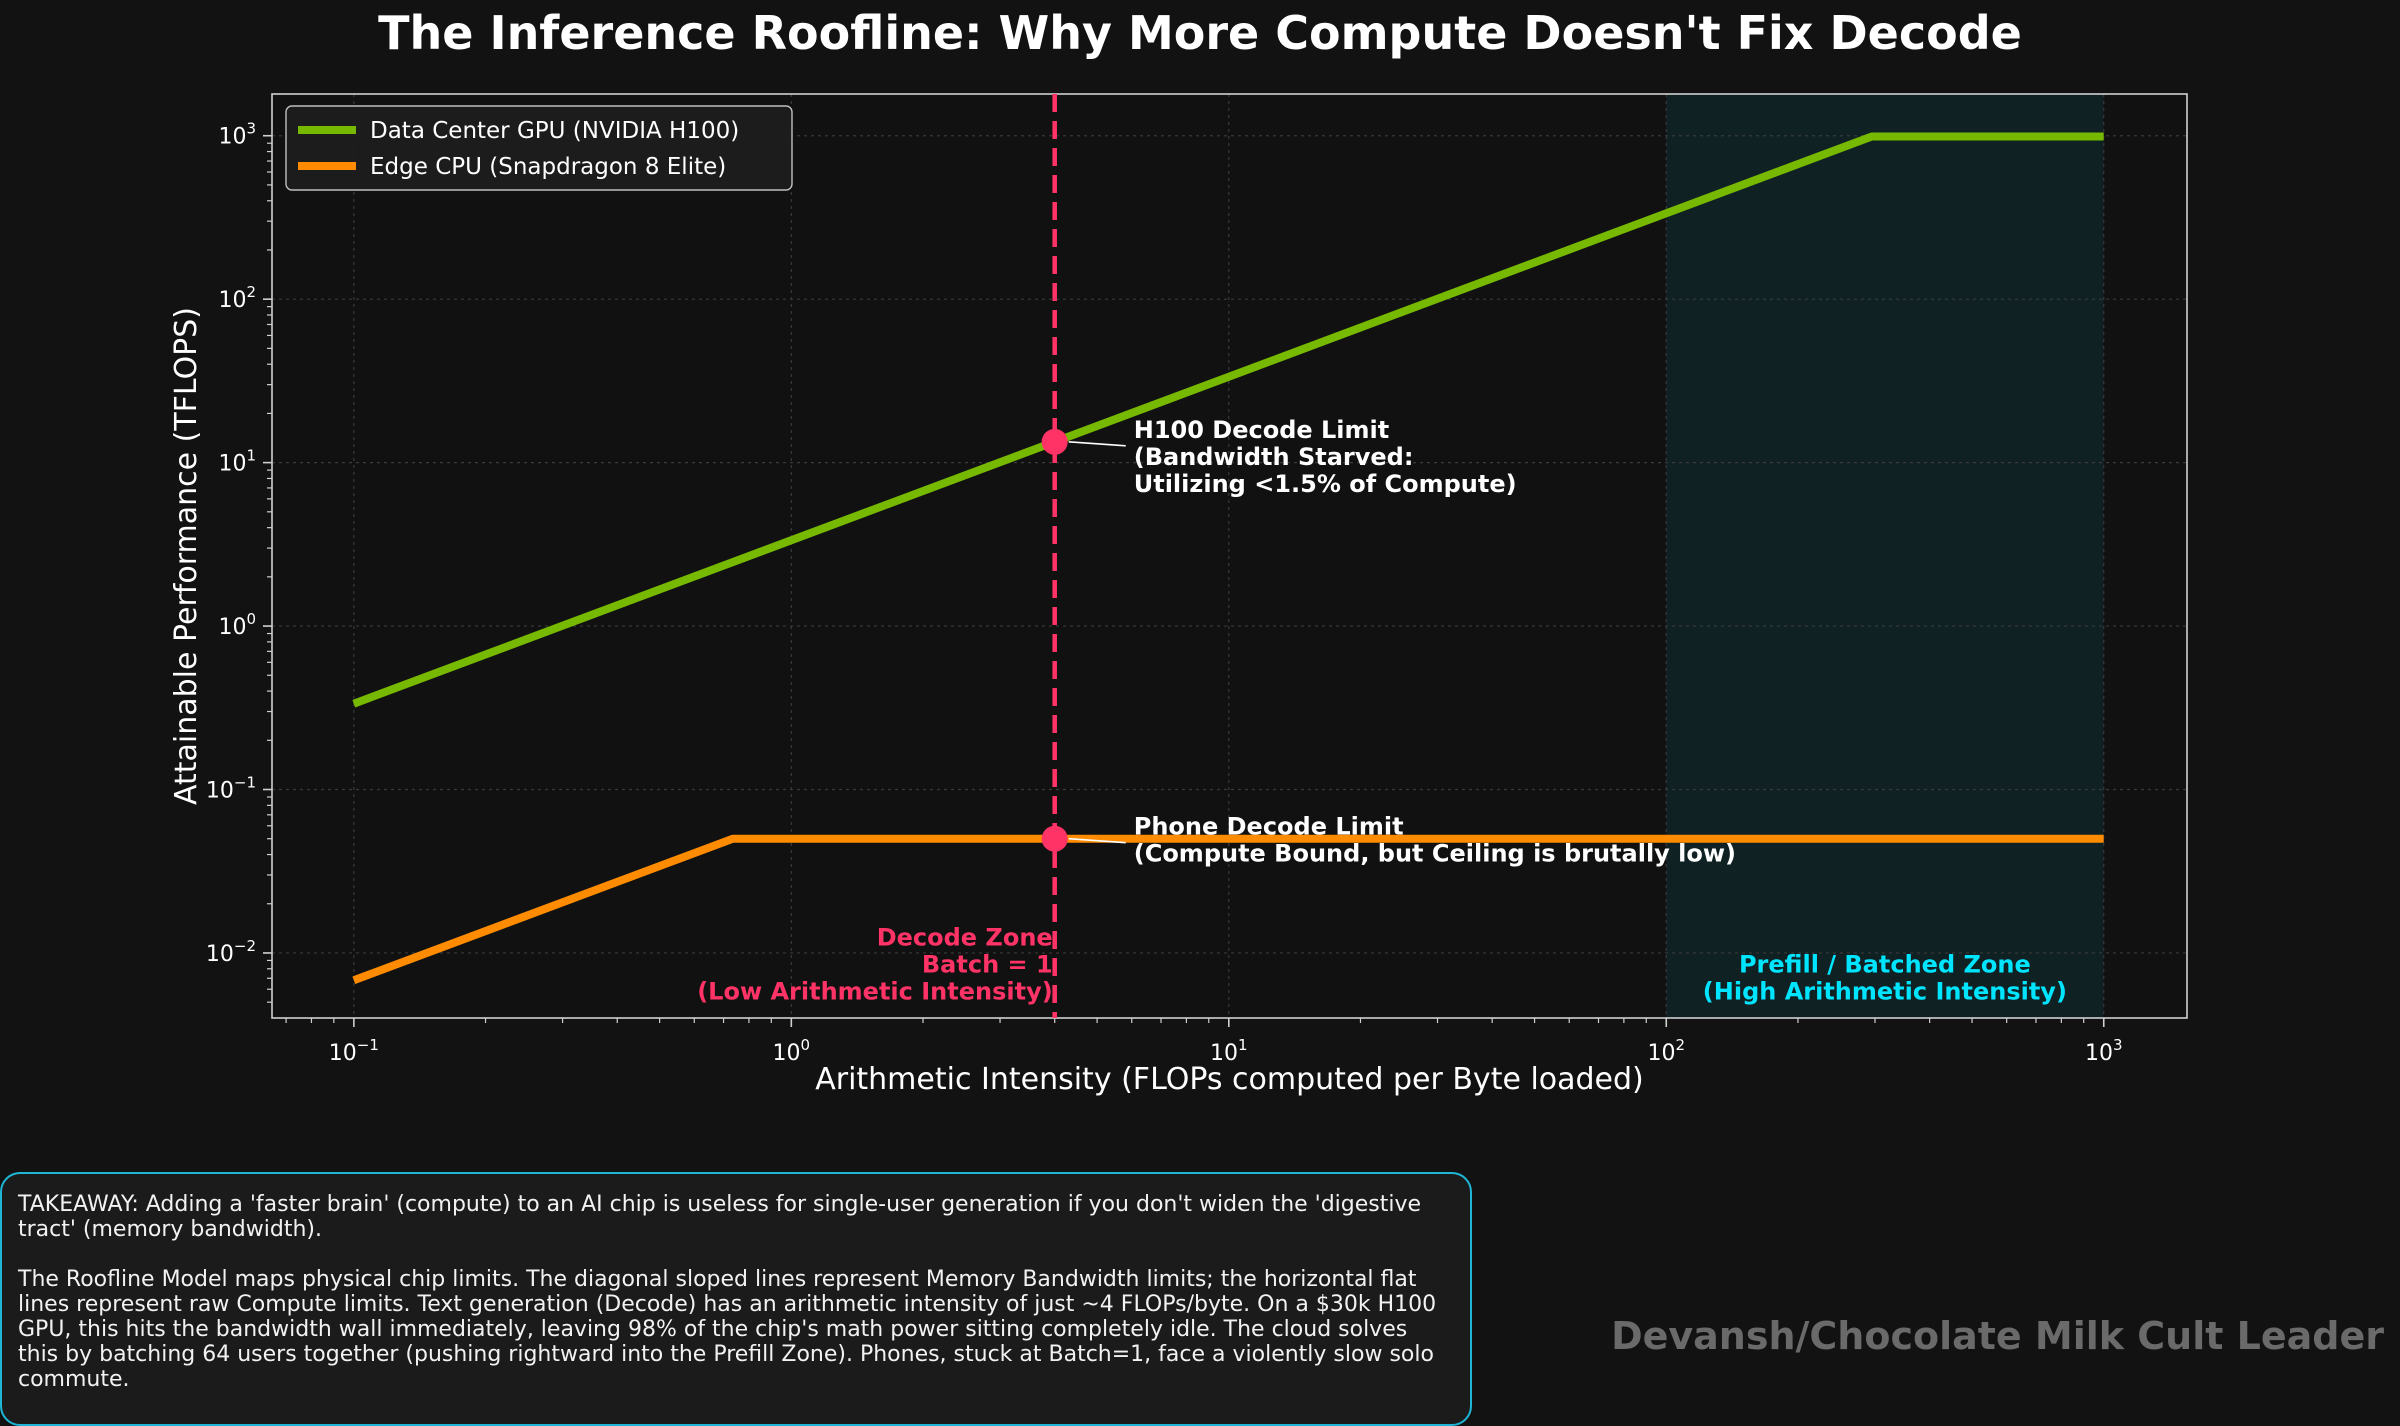 The width and height of the screenshot is (2400, 1426). I want to click on annotation-text-line: Decode Zone, so click(965, 937).